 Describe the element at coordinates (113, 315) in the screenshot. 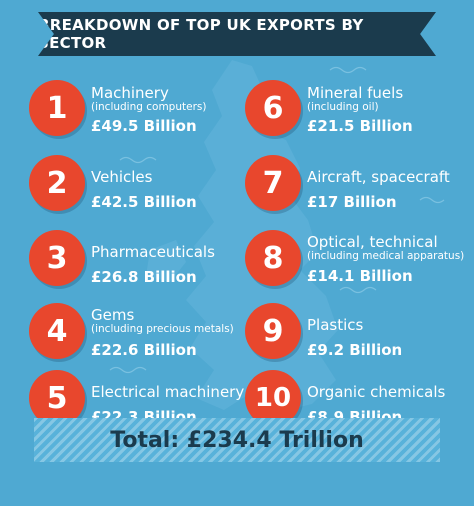

I see `sector-name: Gems` at that location.